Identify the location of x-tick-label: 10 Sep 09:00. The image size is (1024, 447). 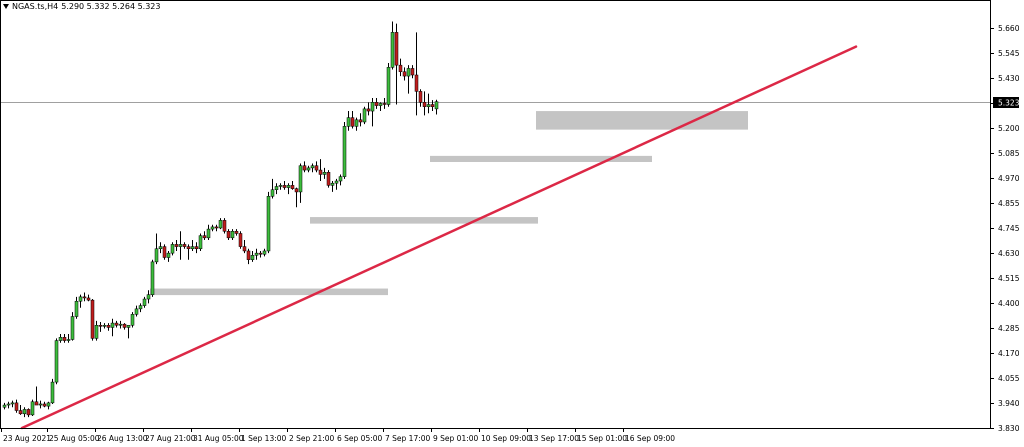
(506, 438).